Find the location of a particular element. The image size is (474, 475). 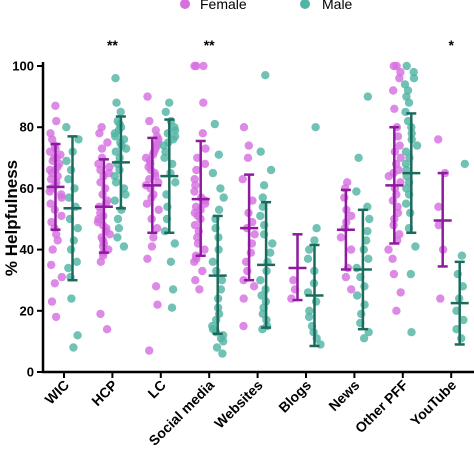

x-category-label: WIC is located at coordinates (57, 392).